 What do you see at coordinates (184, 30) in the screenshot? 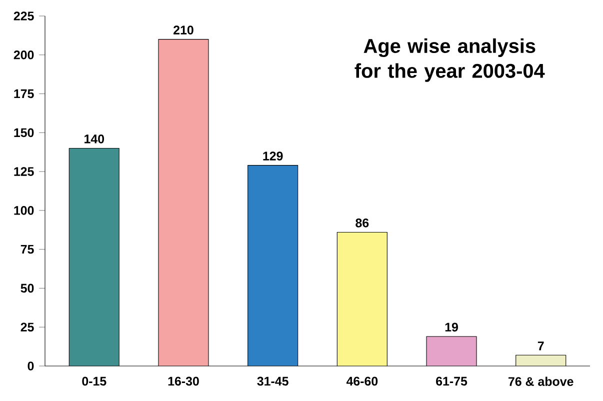
I see `data-label: 210` at bounding box center [184, 30].